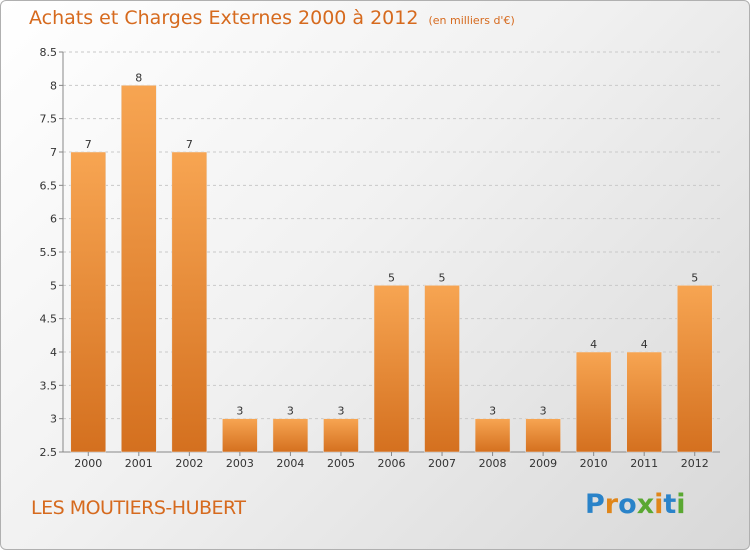  Describe the element at coordinates (341, 463) in the screenshot. I see `x-tick-label: 2005` at that location.